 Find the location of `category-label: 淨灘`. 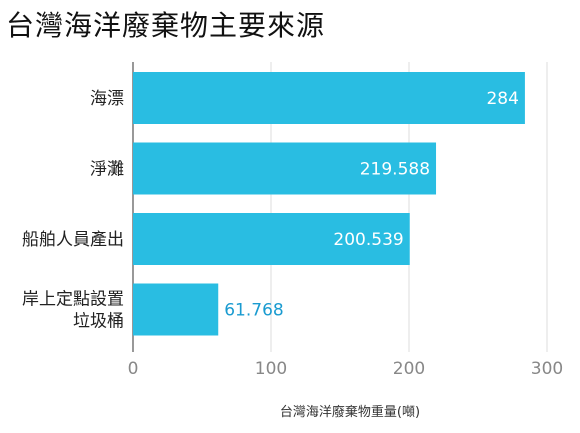

category-label: 淨灘 is located at coordinates (107, 170).